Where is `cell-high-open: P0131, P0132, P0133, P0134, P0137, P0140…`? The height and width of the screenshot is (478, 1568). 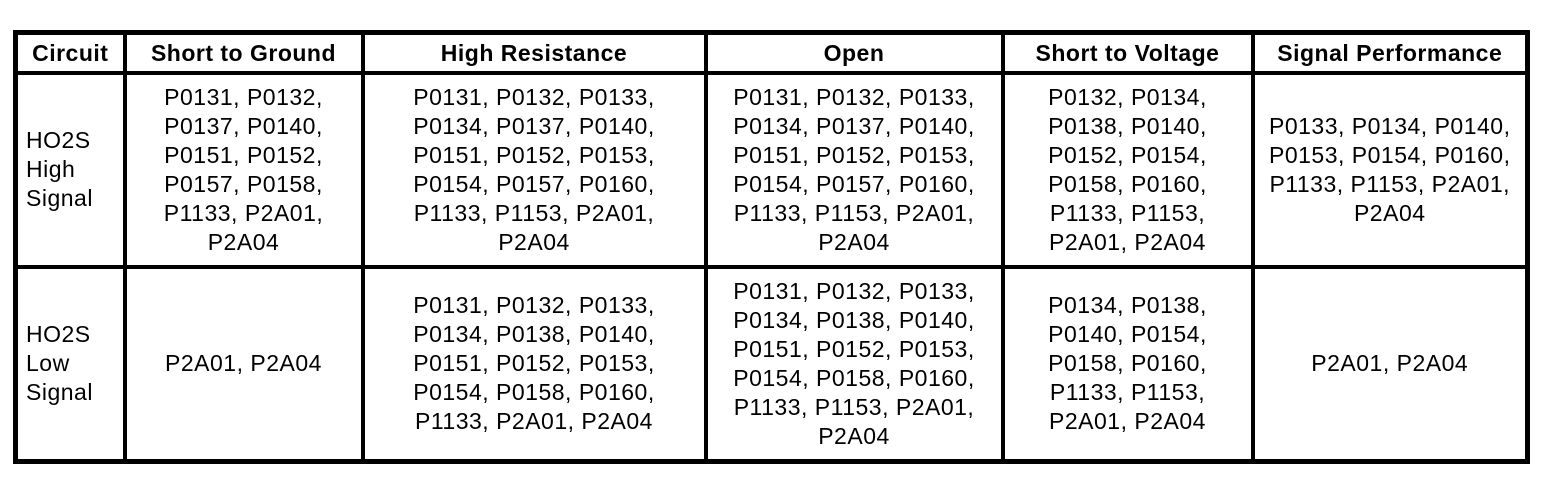 cell-high-open: P0131, P0132, P0133, P0134, P0137, P0140… is located at coordinates (854, 169).